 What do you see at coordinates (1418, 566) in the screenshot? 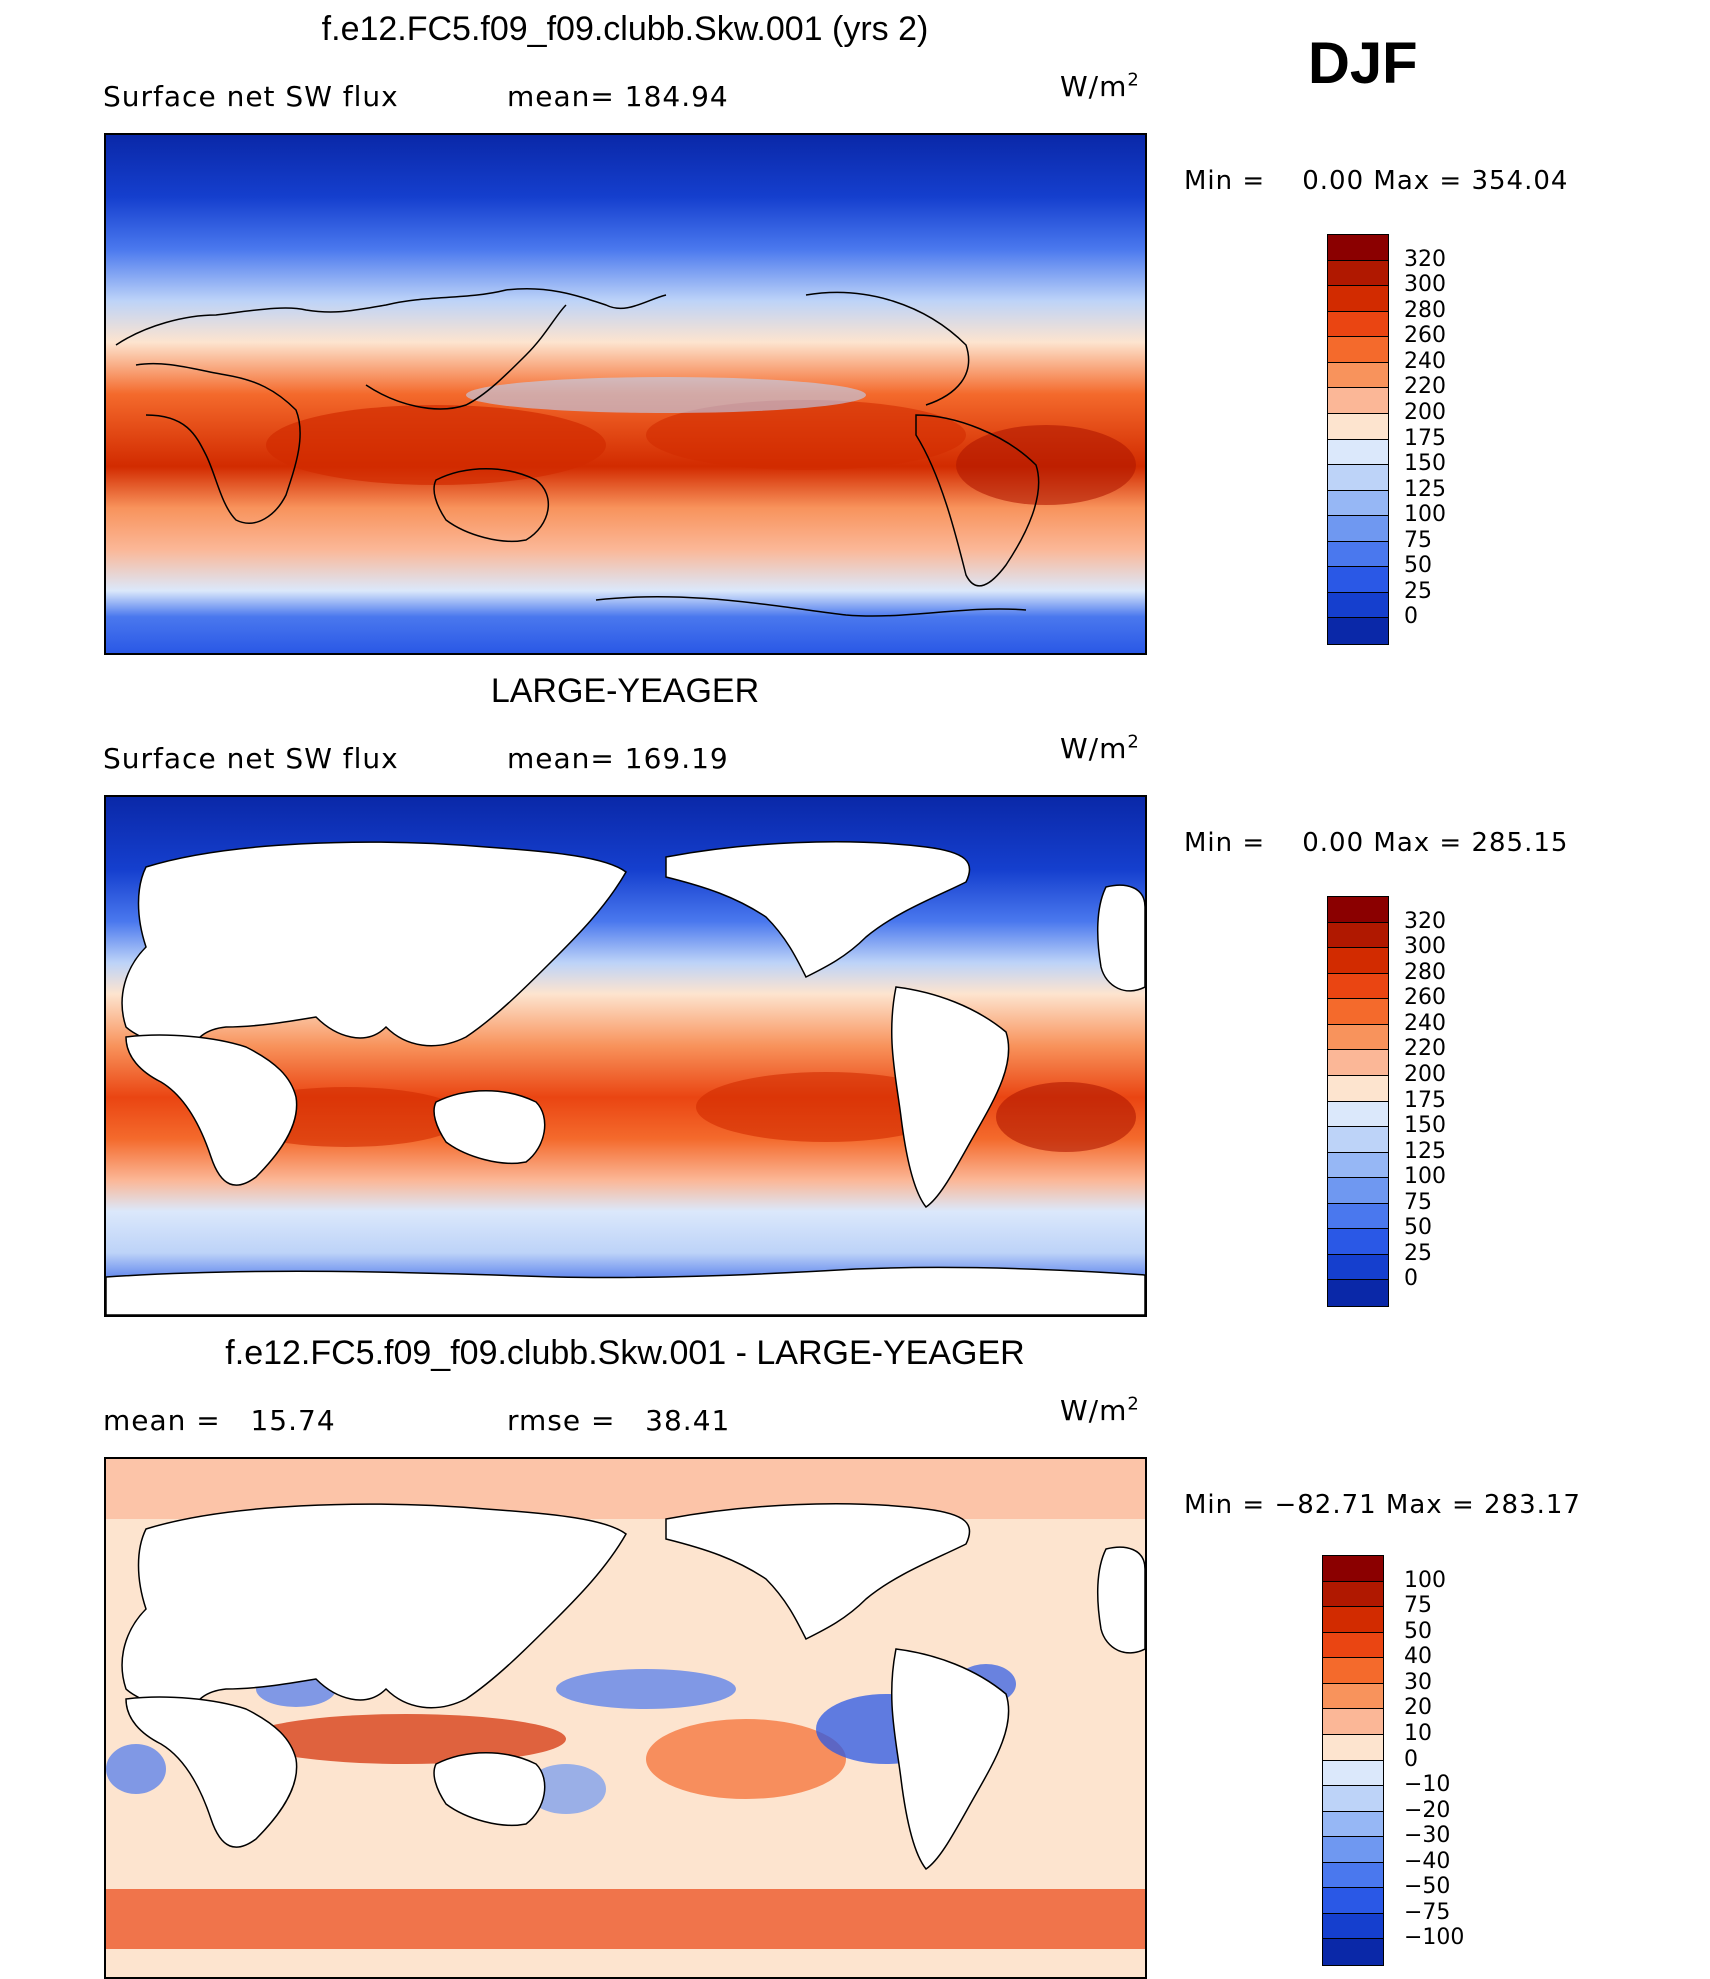
I see `colorbar-tick-label: 50` at bounding box center [1418, 566].